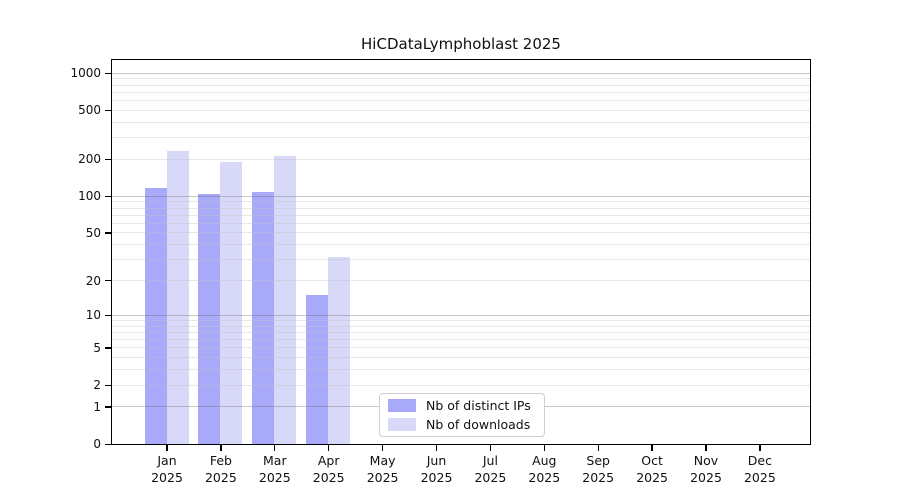  I want to click on x-axis-tick-label: Mar 2025, so click(275, 469).